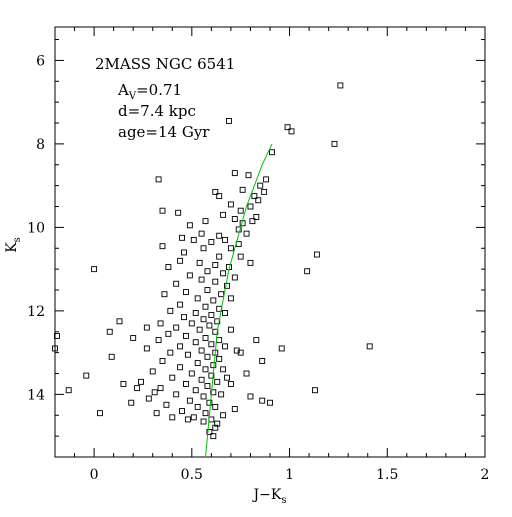 The width and height of the screenshot is (512, 517). What do you see at coordinates (149, 91) in the screenshot?
I see `annotation-extinction: AV=0.71` at bounding box center [149, 91].